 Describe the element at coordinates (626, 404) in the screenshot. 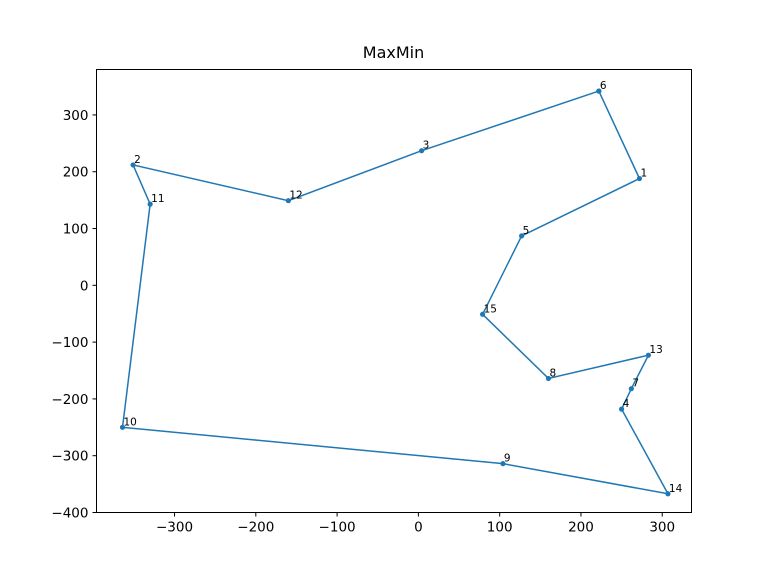

I see `point-label: 4` at that location.